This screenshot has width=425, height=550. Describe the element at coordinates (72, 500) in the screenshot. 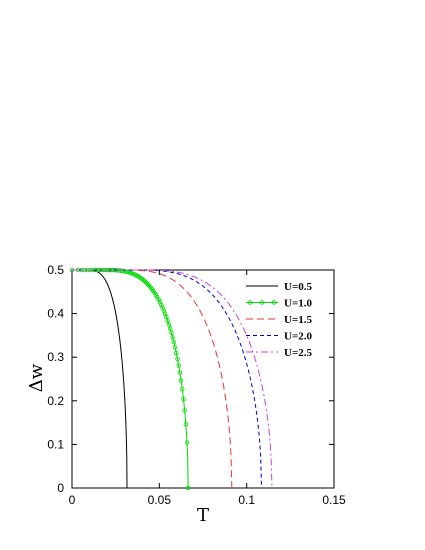

I see `x-tick-label: 0` at that location.